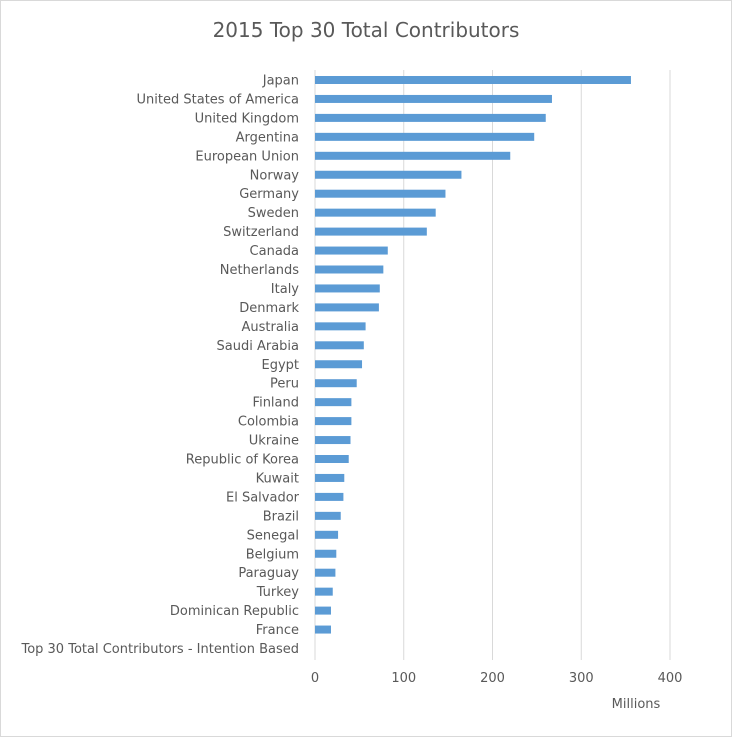 The width and height of the screenshot is (732, 737). Describe the element at coordinates (274, 441) in the screenshot. I see `category-label: Ukraine` at that location.